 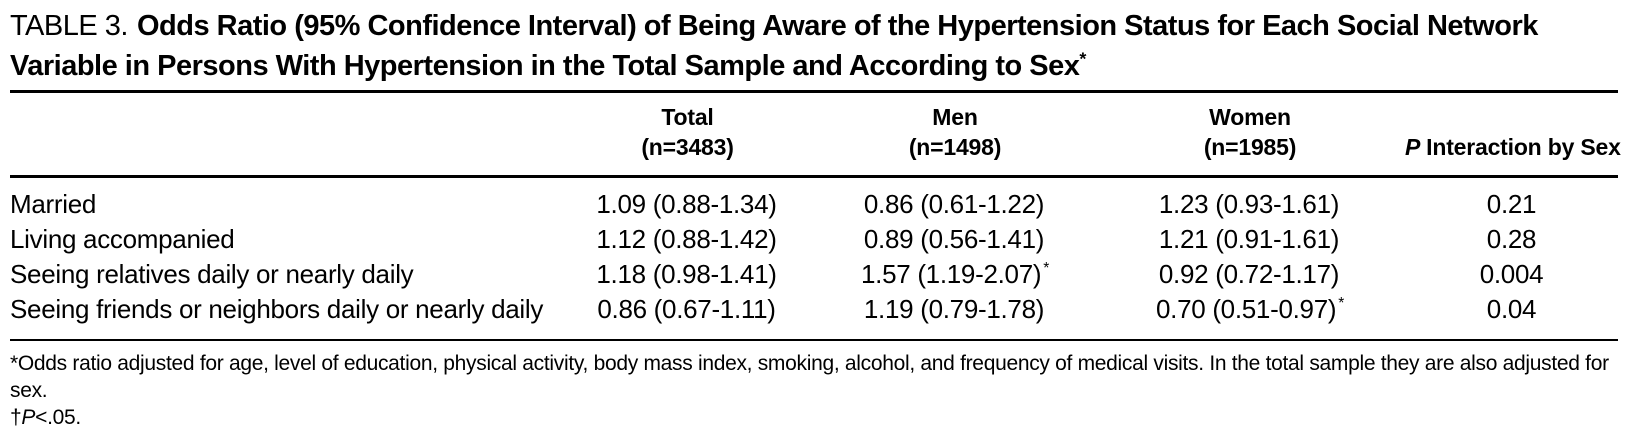 I want to click on table-caption-footnote-marker: *, so click(x=1082, y=58).